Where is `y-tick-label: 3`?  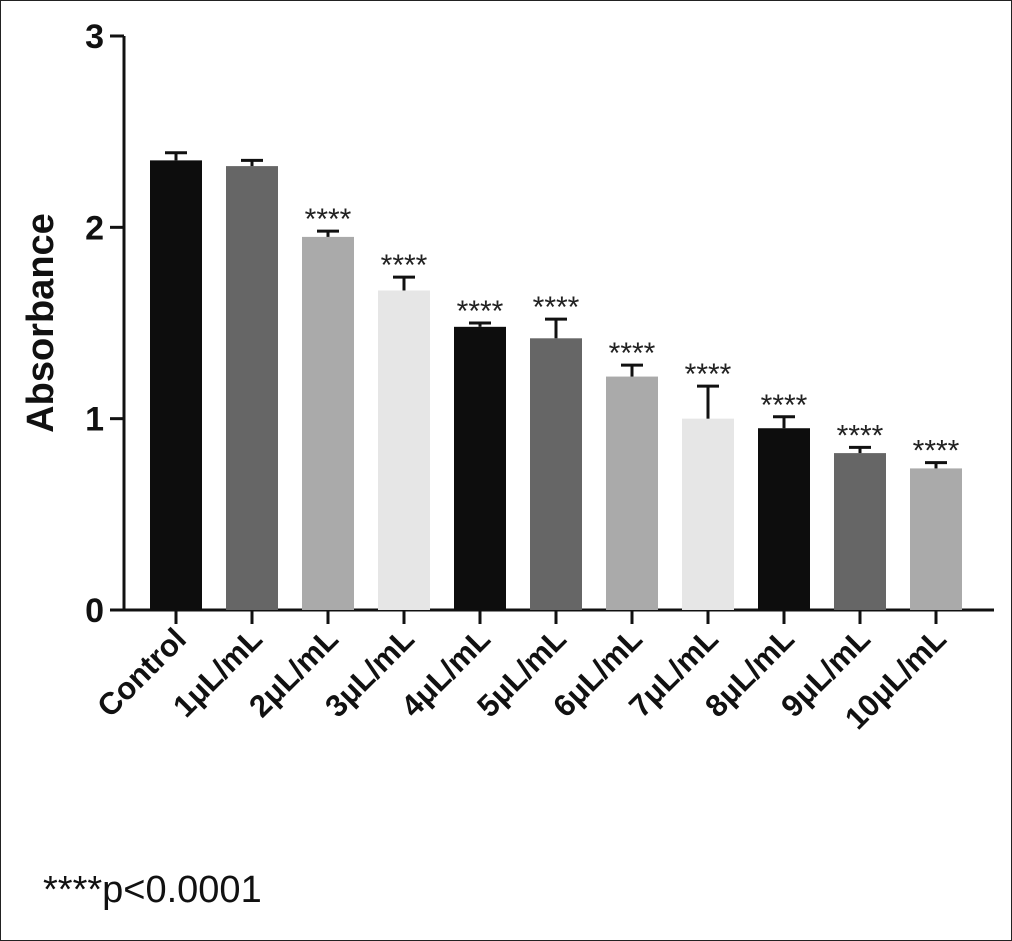 y-tick-label: 3 is located at coordinates (94, 37).